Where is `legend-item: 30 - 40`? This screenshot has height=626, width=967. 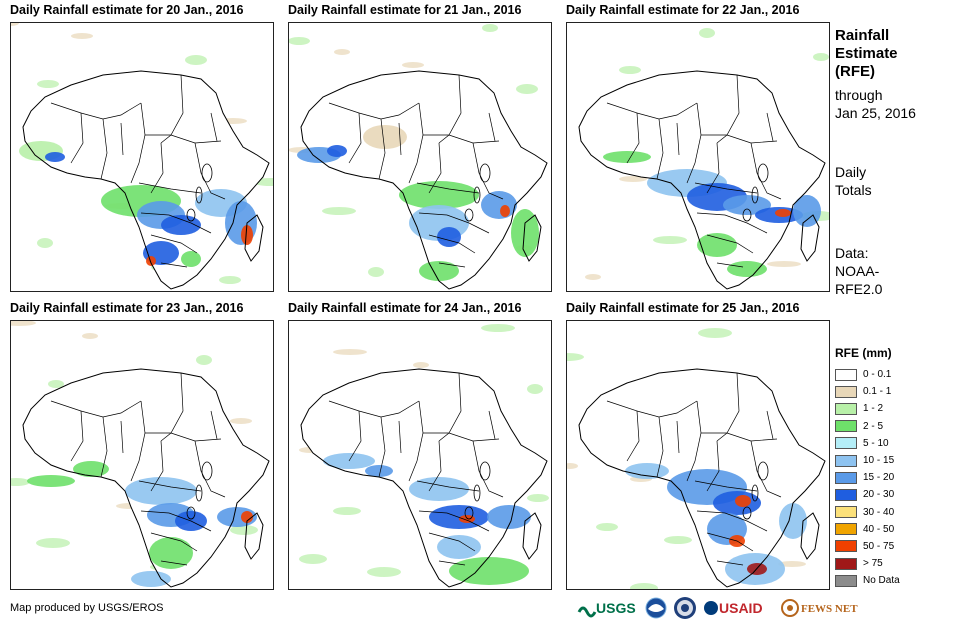
legend-item: 30 - 40 is located at coordinates (867, 512).